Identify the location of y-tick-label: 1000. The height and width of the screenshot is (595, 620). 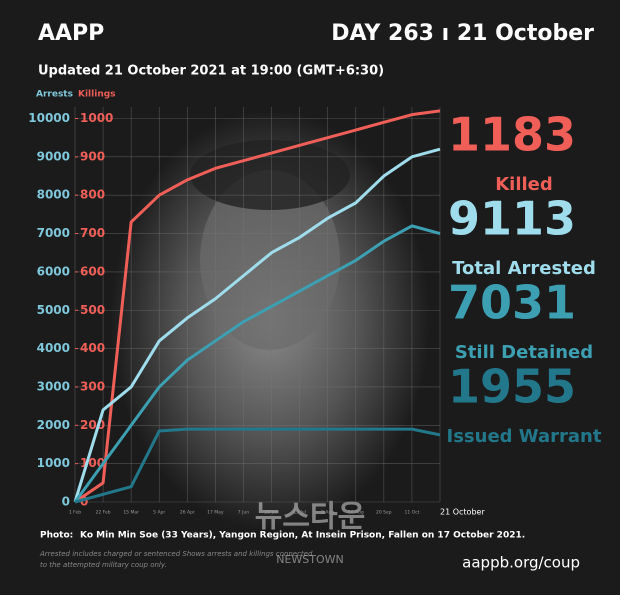
(53, 463).